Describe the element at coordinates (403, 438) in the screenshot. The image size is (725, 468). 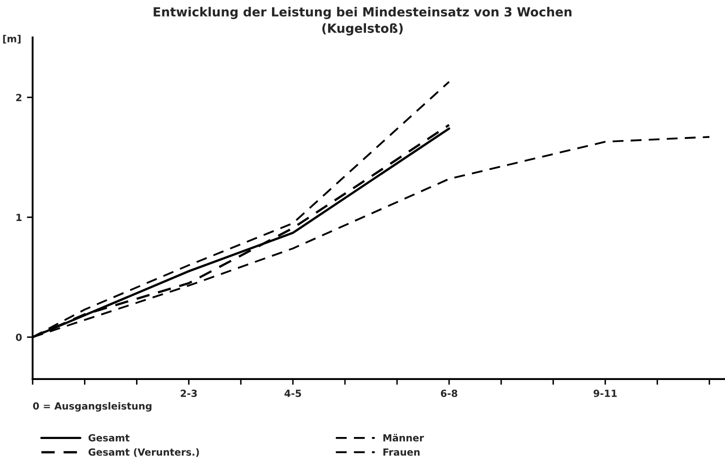
I see `legend-label: Männer` at that location.